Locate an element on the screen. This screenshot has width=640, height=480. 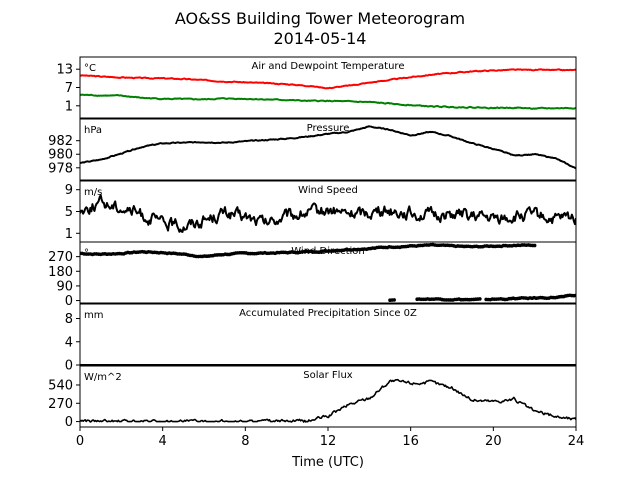
panel-2: 9 5 1 m/s Wind Speed is located at coordinates (321, 211).